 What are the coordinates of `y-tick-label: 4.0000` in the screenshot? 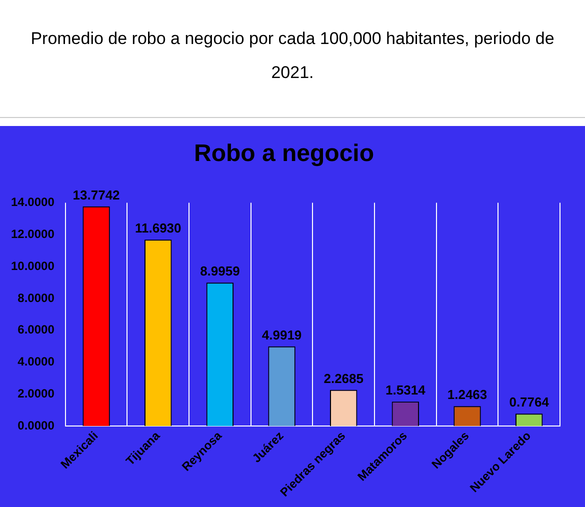 It's located at (36, 361).